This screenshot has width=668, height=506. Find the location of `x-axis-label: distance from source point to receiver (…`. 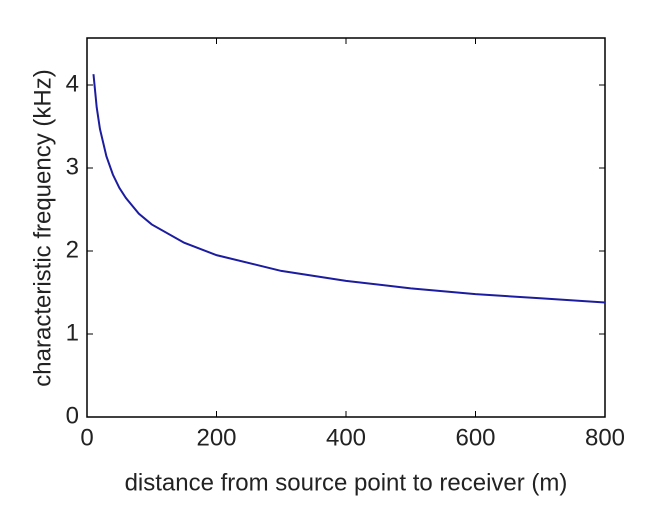

x-axis-label: distance from source point to receiver (… is located at coordinates (346, 482).